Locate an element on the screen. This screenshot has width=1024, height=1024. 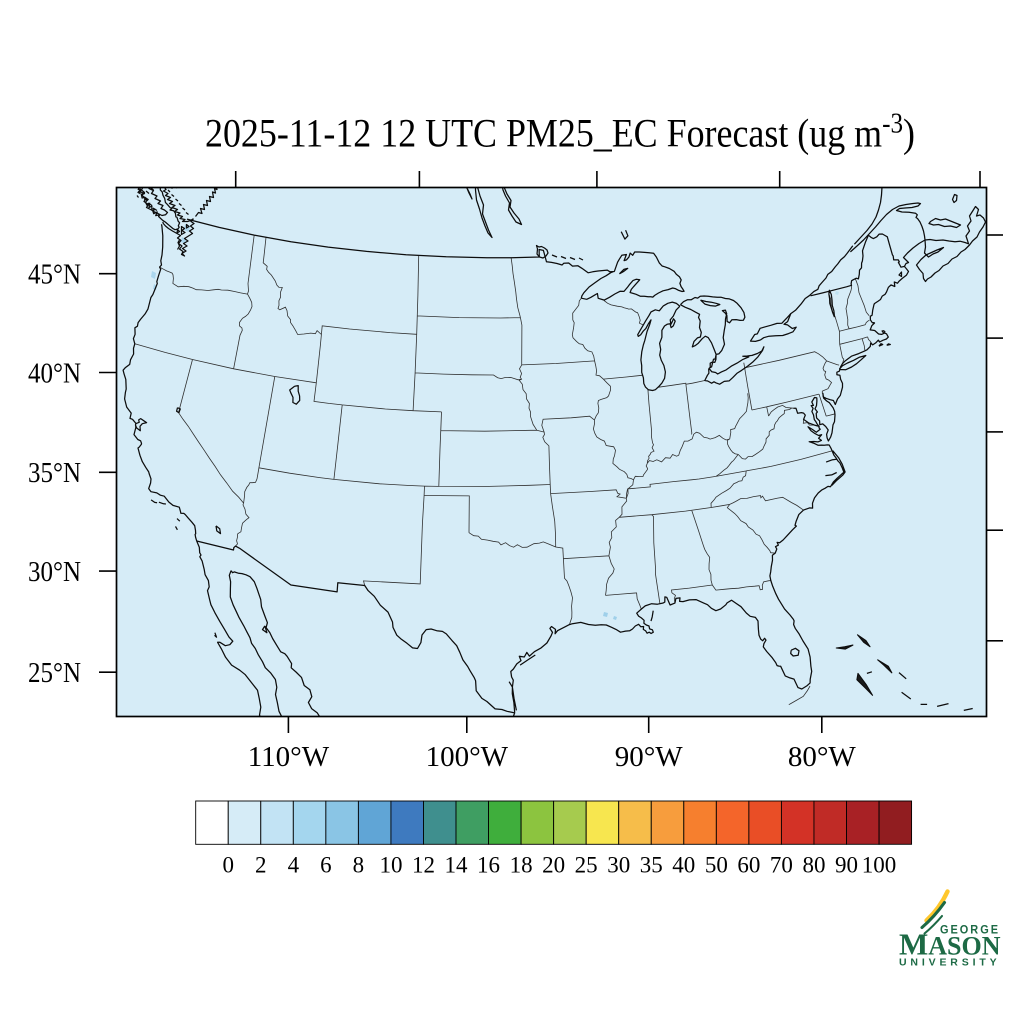
svg-text: 8 is located at coordinates (359, 865).